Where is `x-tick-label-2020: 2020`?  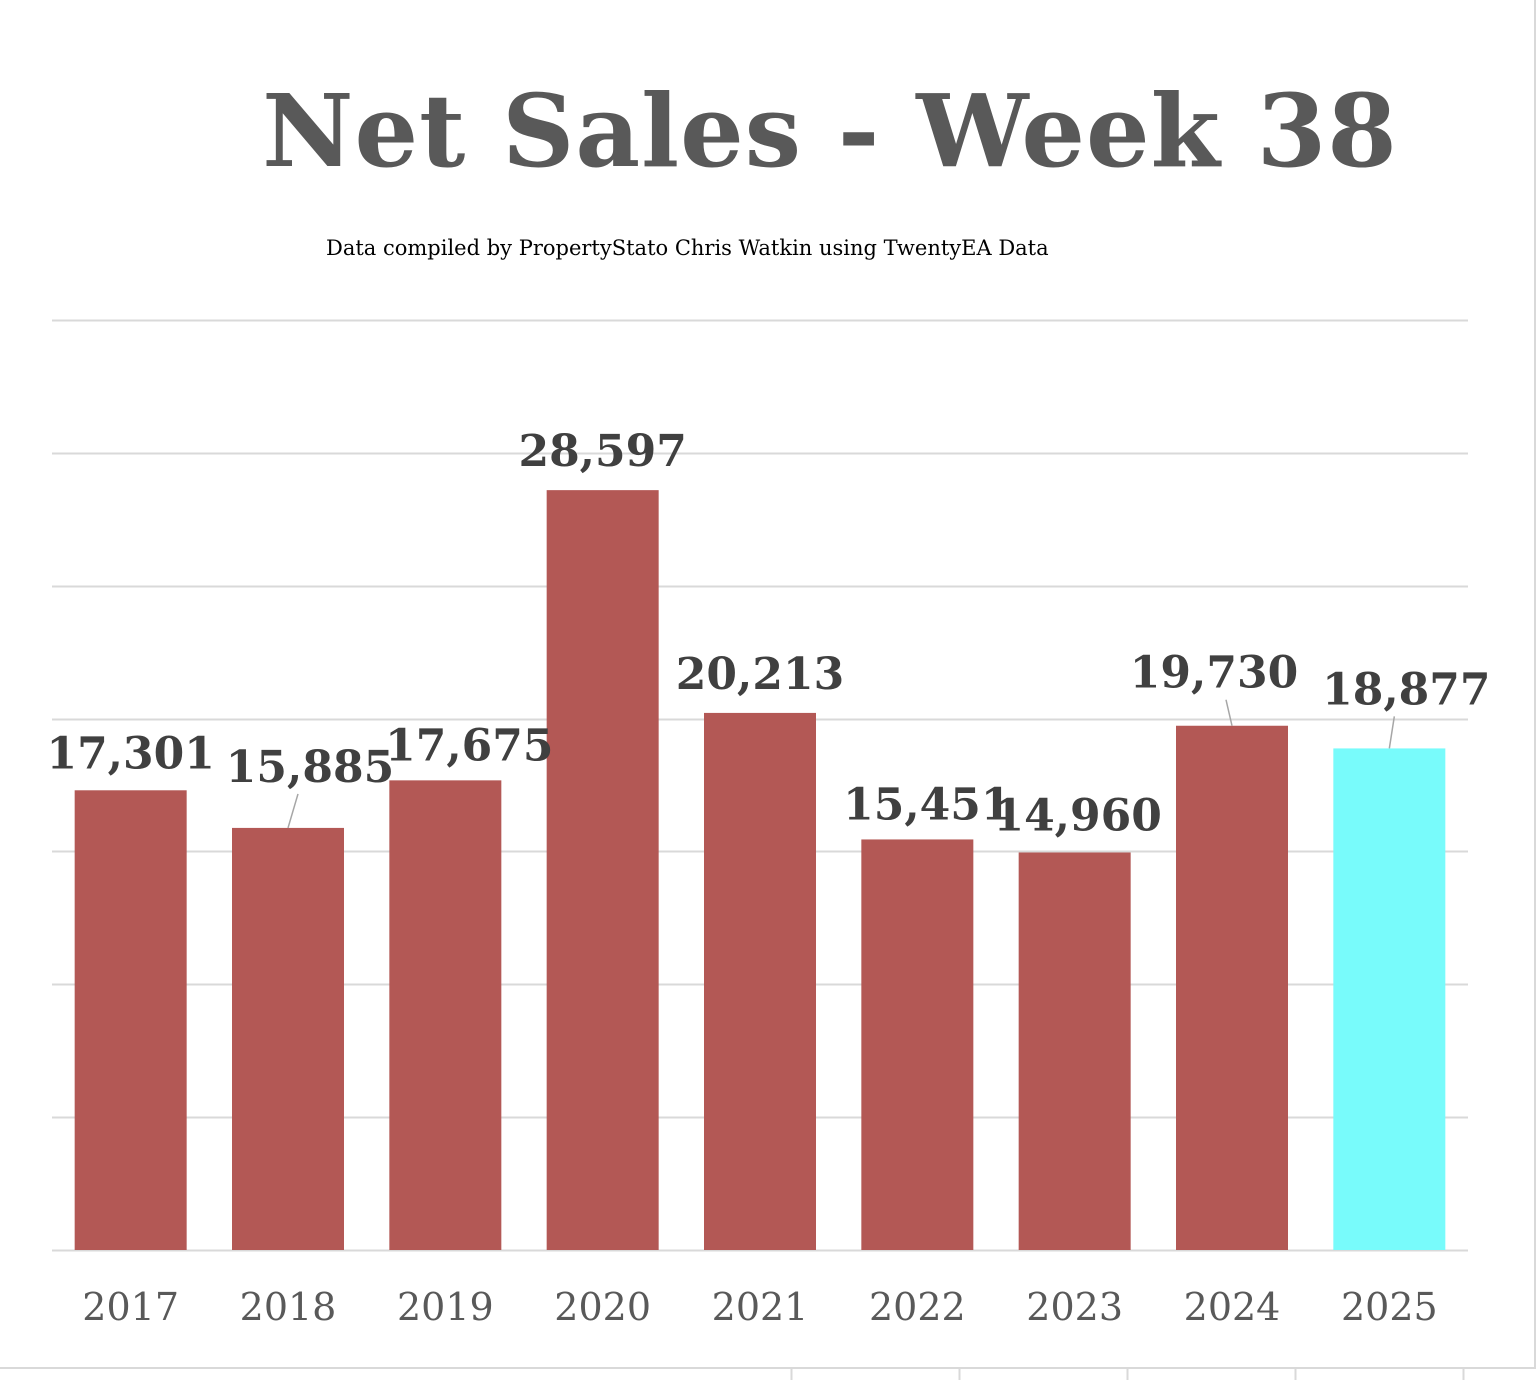
x-tick-label-2020: 2020 is located at coordinates (602, 1307).